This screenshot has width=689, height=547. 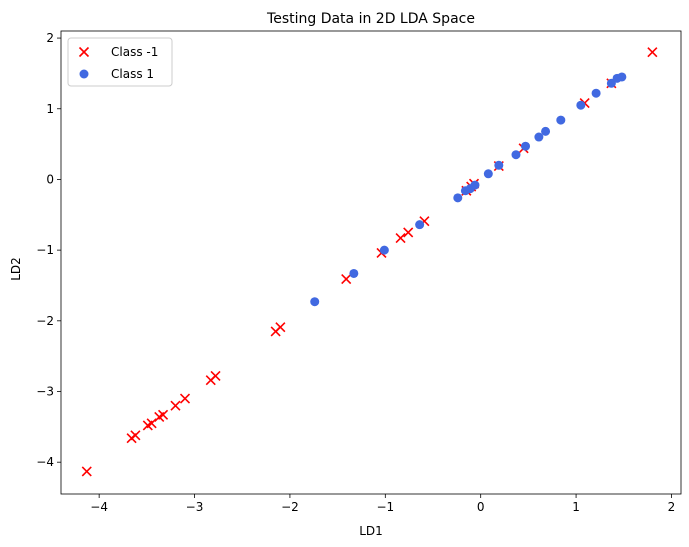 I want to click on x-tick-label: 1, so click(x=576, y=507).